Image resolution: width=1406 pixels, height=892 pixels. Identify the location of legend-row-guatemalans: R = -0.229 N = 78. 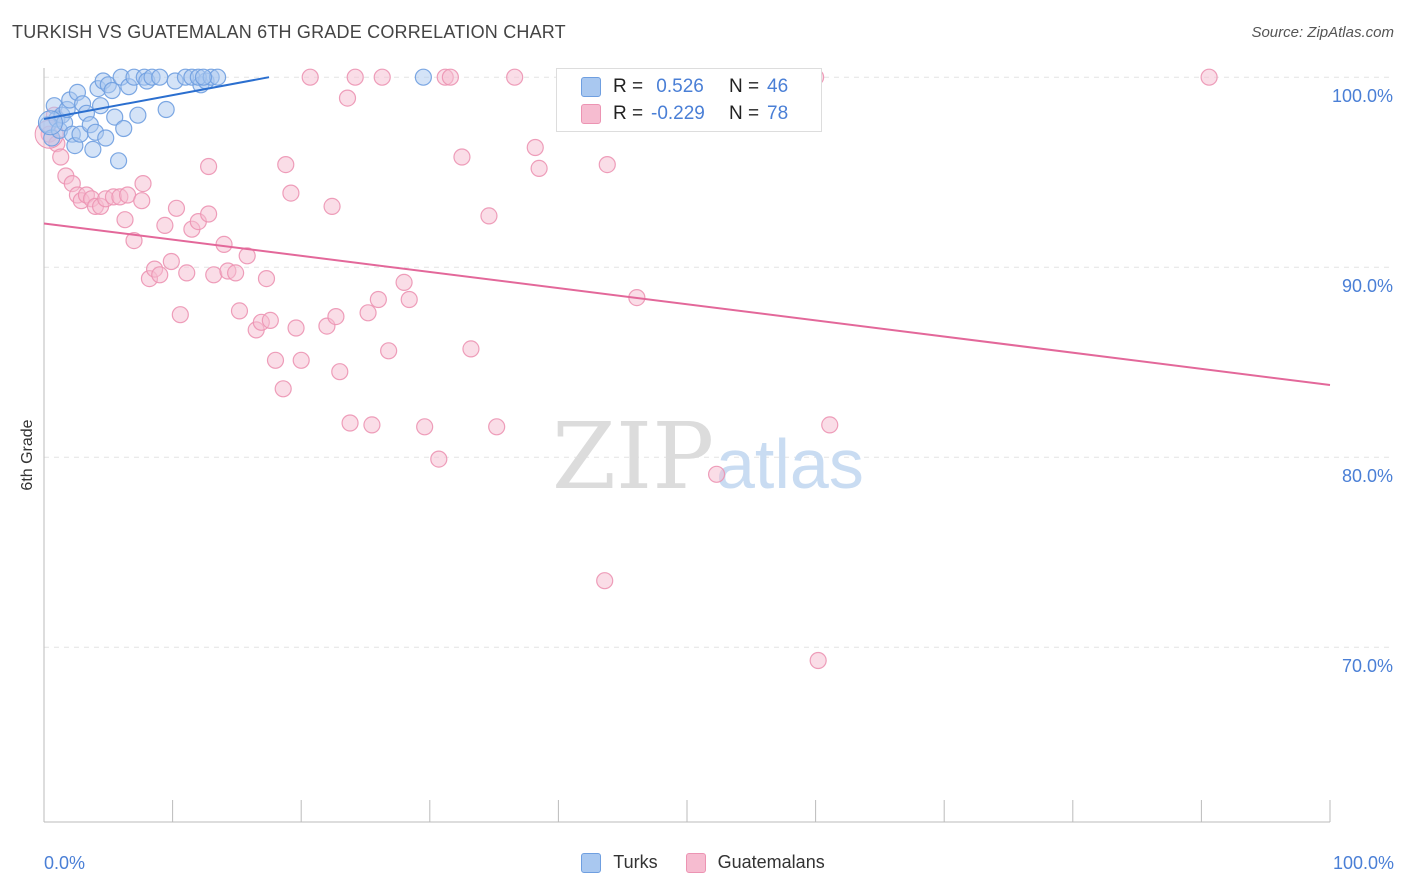
(684, 114).